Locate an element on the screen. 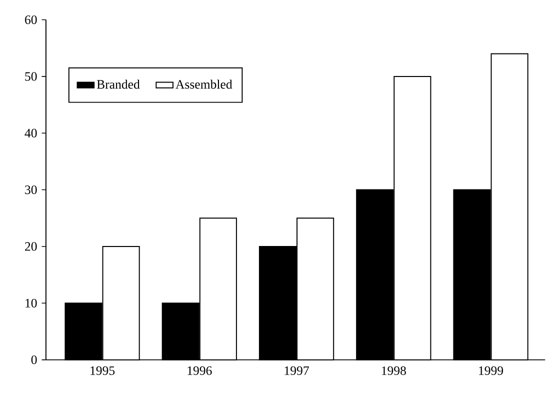 The width and height of the screenshot is (557, 401). legend-label: Branded is located at coordinates (118, 84).